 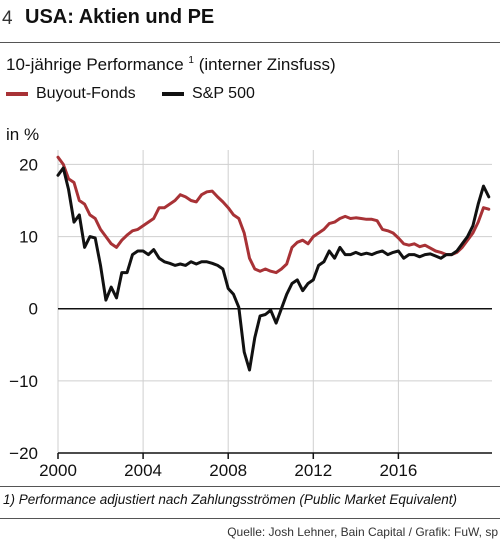 What do you see at coordinates (120, 17) in the screenshot?
I see `chart-title: USA: Aktien und PE` at bounding box center [120, 17].